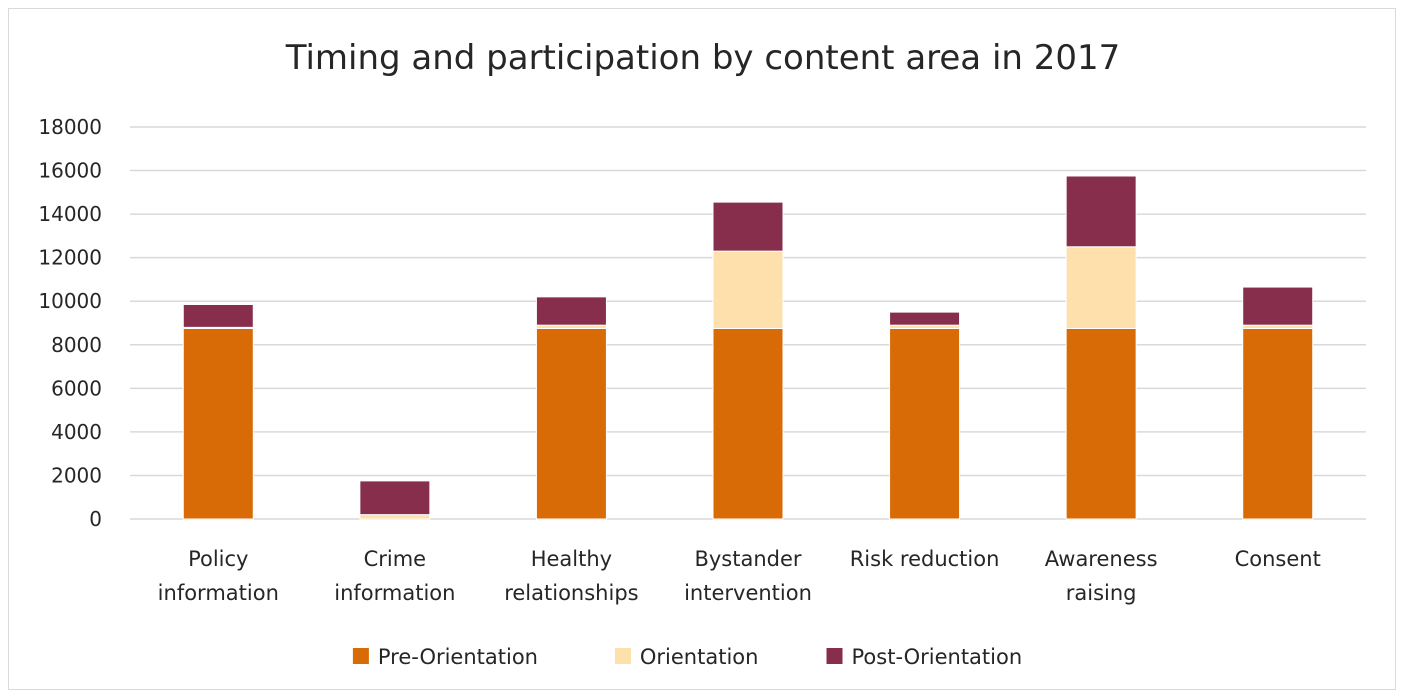 The height and width of the screenshot is (700, 1406). I want to click on x-category-label-line: Consent, so click(1278, 559).